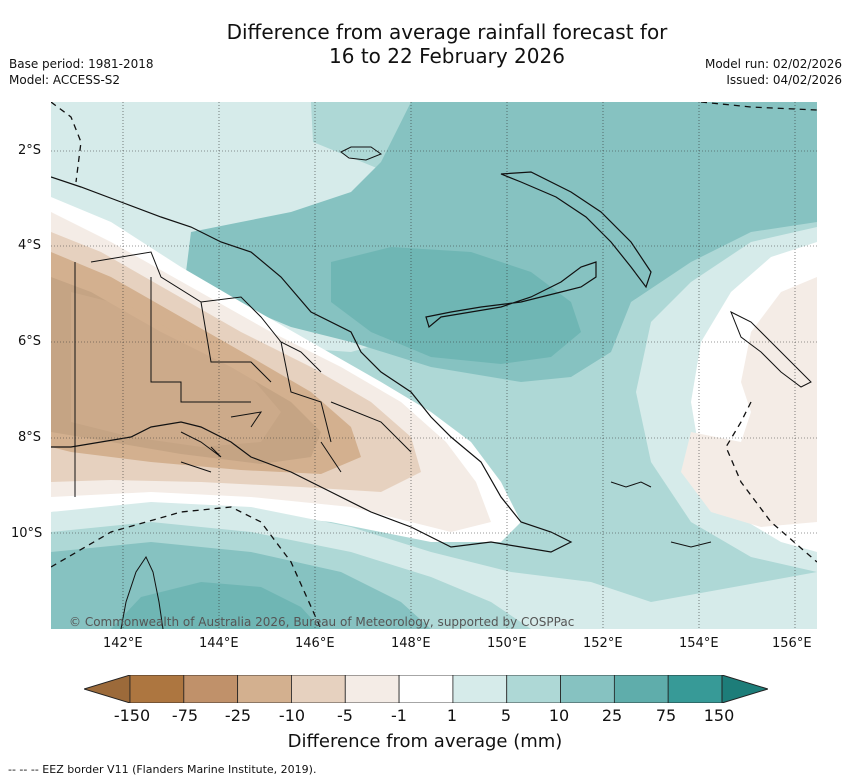 This screenshot has height=781, width=850. Describe the element at coordinates (559, 715) in the screenshot. I see `colorbar-tick-label: 10` at that location.